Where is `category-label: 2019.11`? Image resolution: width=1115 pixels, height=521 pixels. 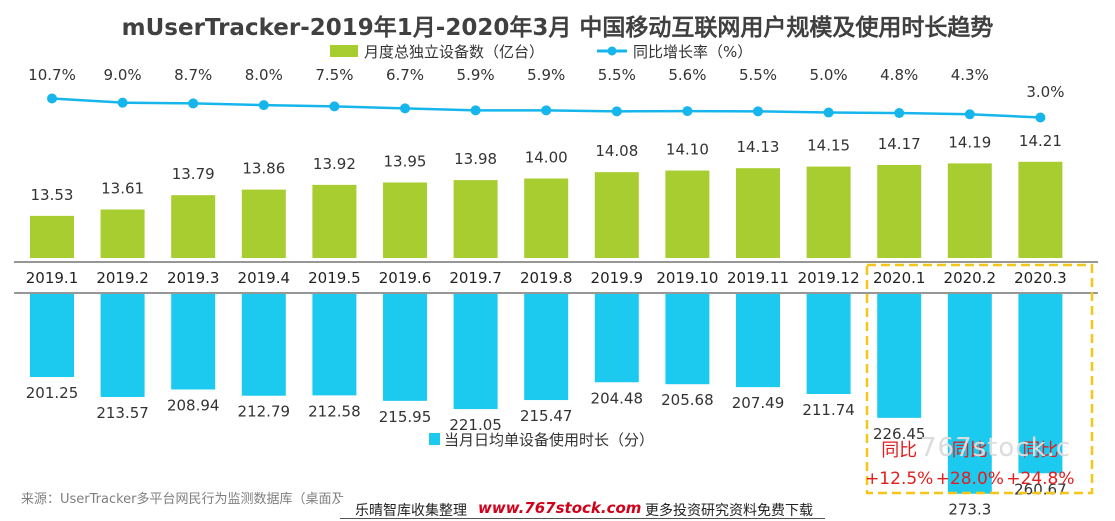
category-label: 2019.11 is located at coordinates (758, 278).